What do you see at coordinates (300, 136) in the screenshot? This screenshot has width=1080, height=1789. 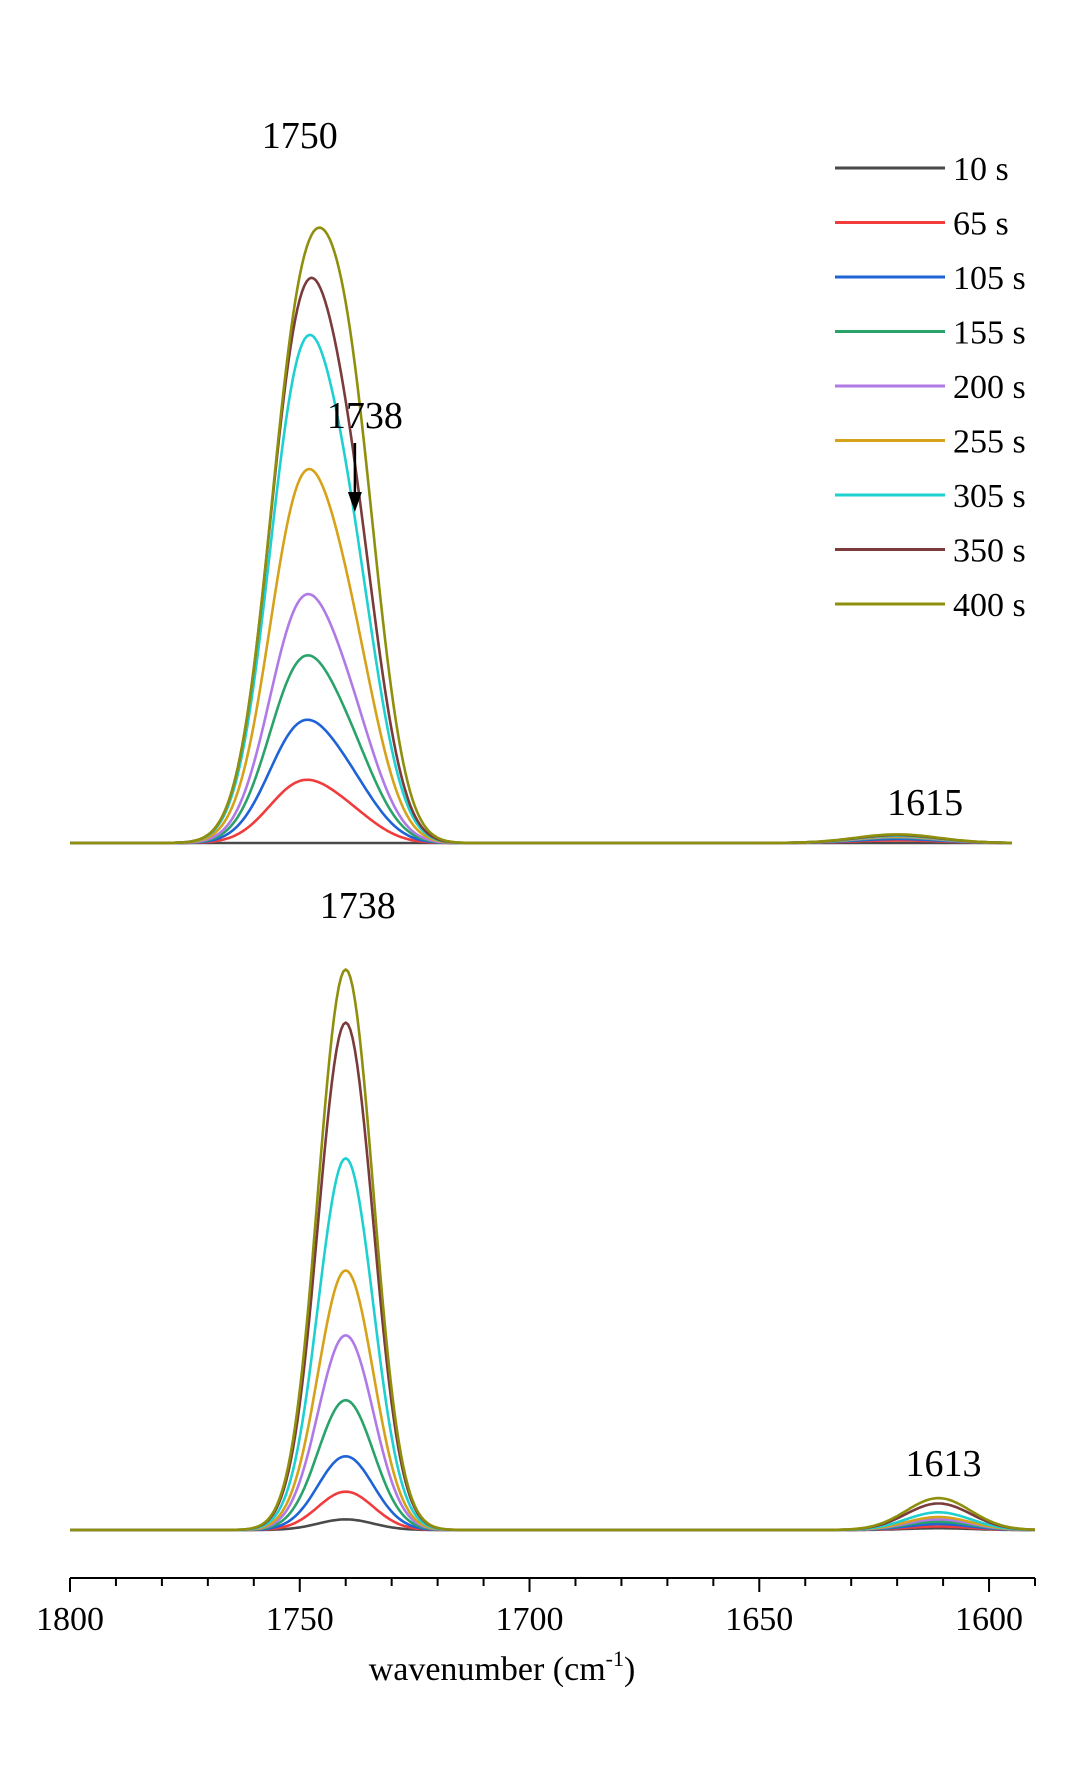 I see `peak-label-top-1750: 1750` at bounding box center [300, 136].